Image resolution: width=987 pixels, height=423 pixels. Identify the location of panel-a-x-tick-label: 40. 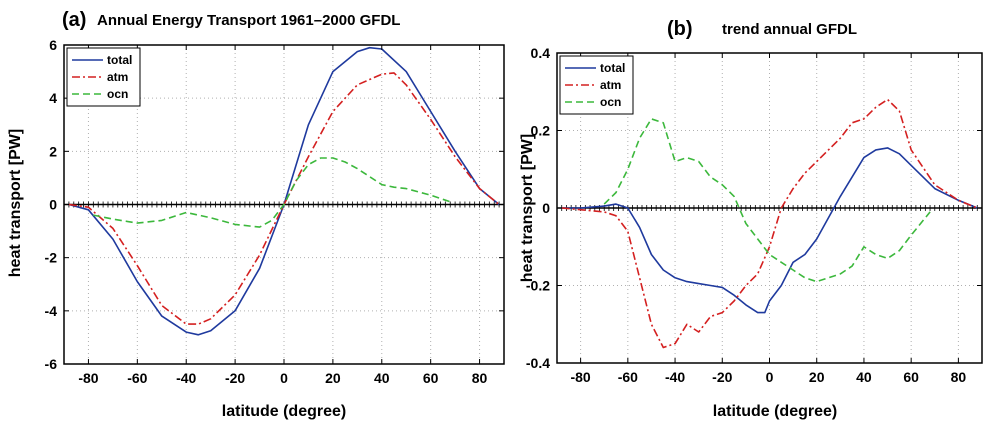
(382, 378).